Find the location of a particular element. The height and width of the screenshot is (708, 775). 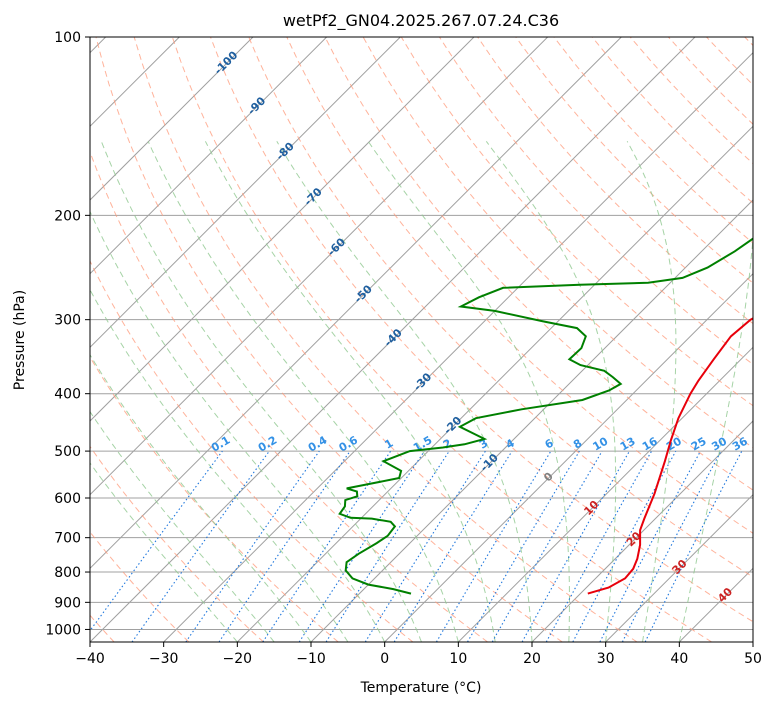

x-tick-label: −10 is located at coordinates (311, 659).